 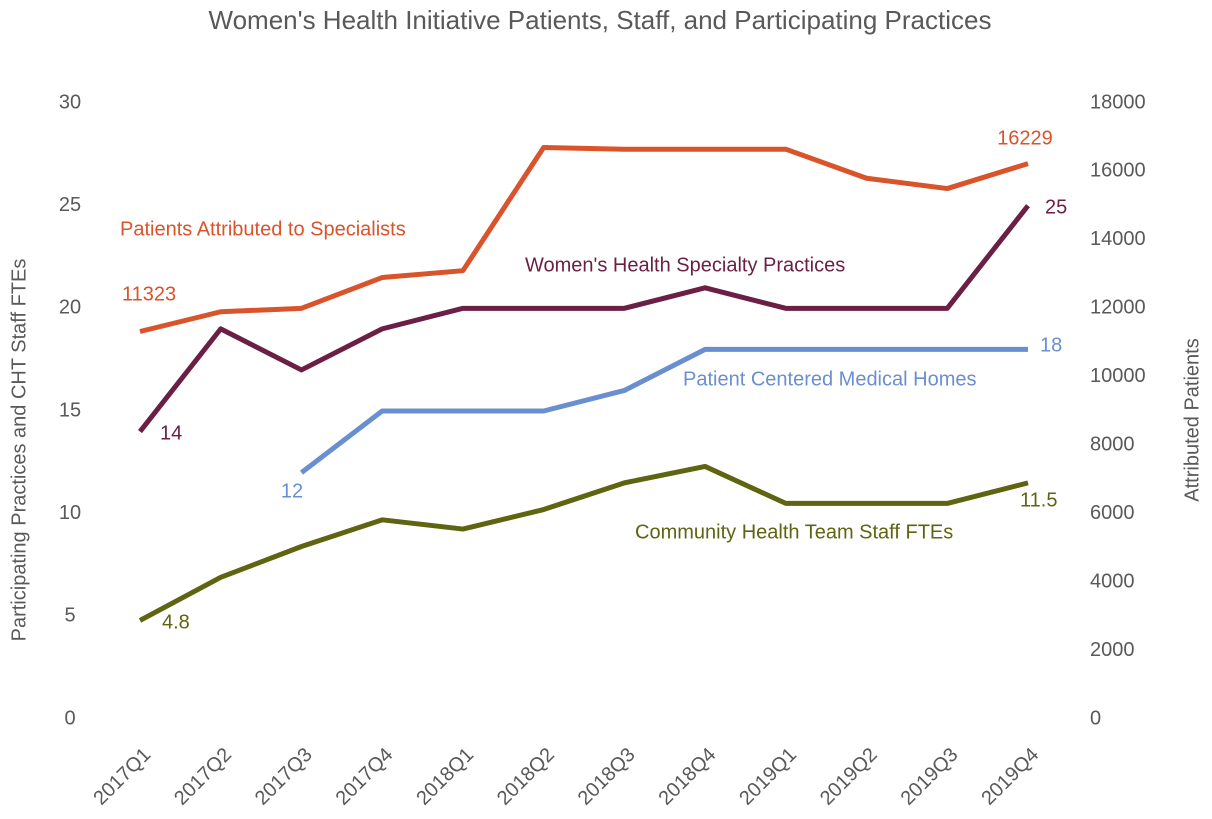 What do you see at coordinates (607, 777) in the screenshot?
I see `x-tick-label: 2018Q3` at bounding box center [607, 777].